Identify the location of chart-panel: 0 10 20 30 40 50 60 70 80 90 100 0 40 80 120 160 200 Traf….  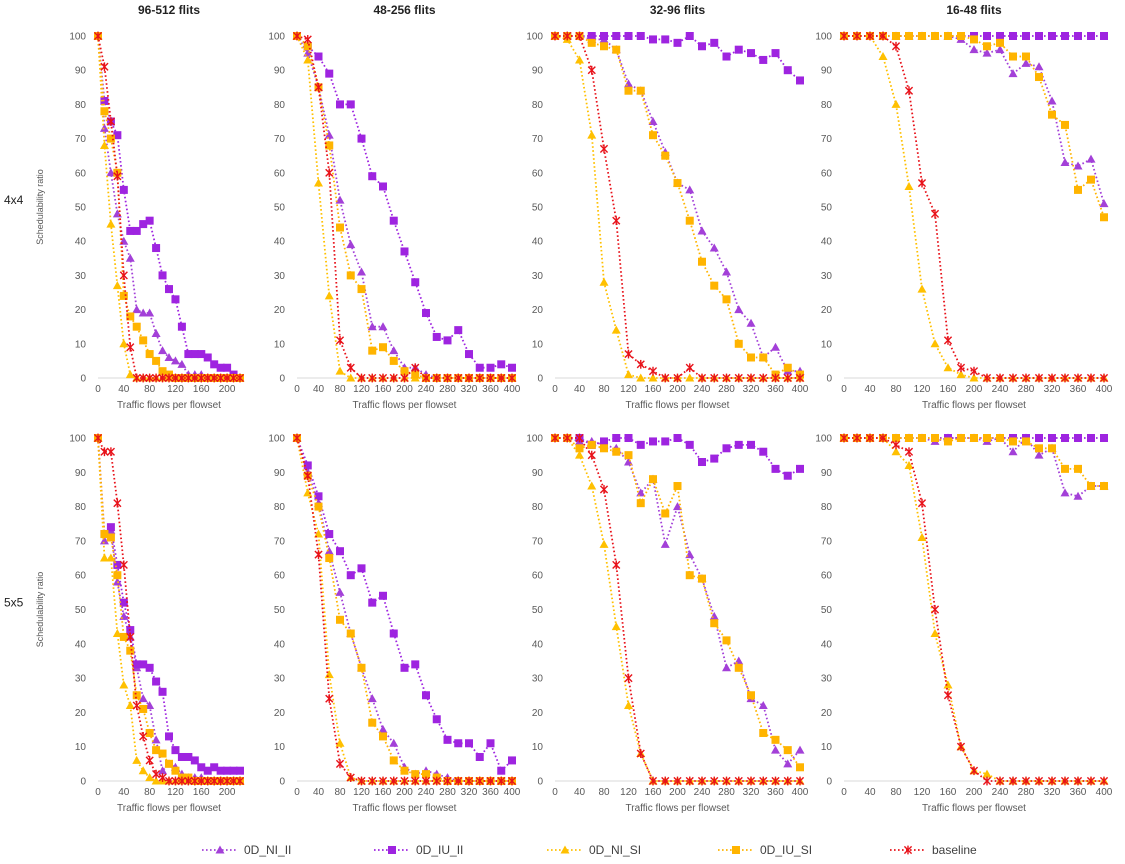
(140, 221).